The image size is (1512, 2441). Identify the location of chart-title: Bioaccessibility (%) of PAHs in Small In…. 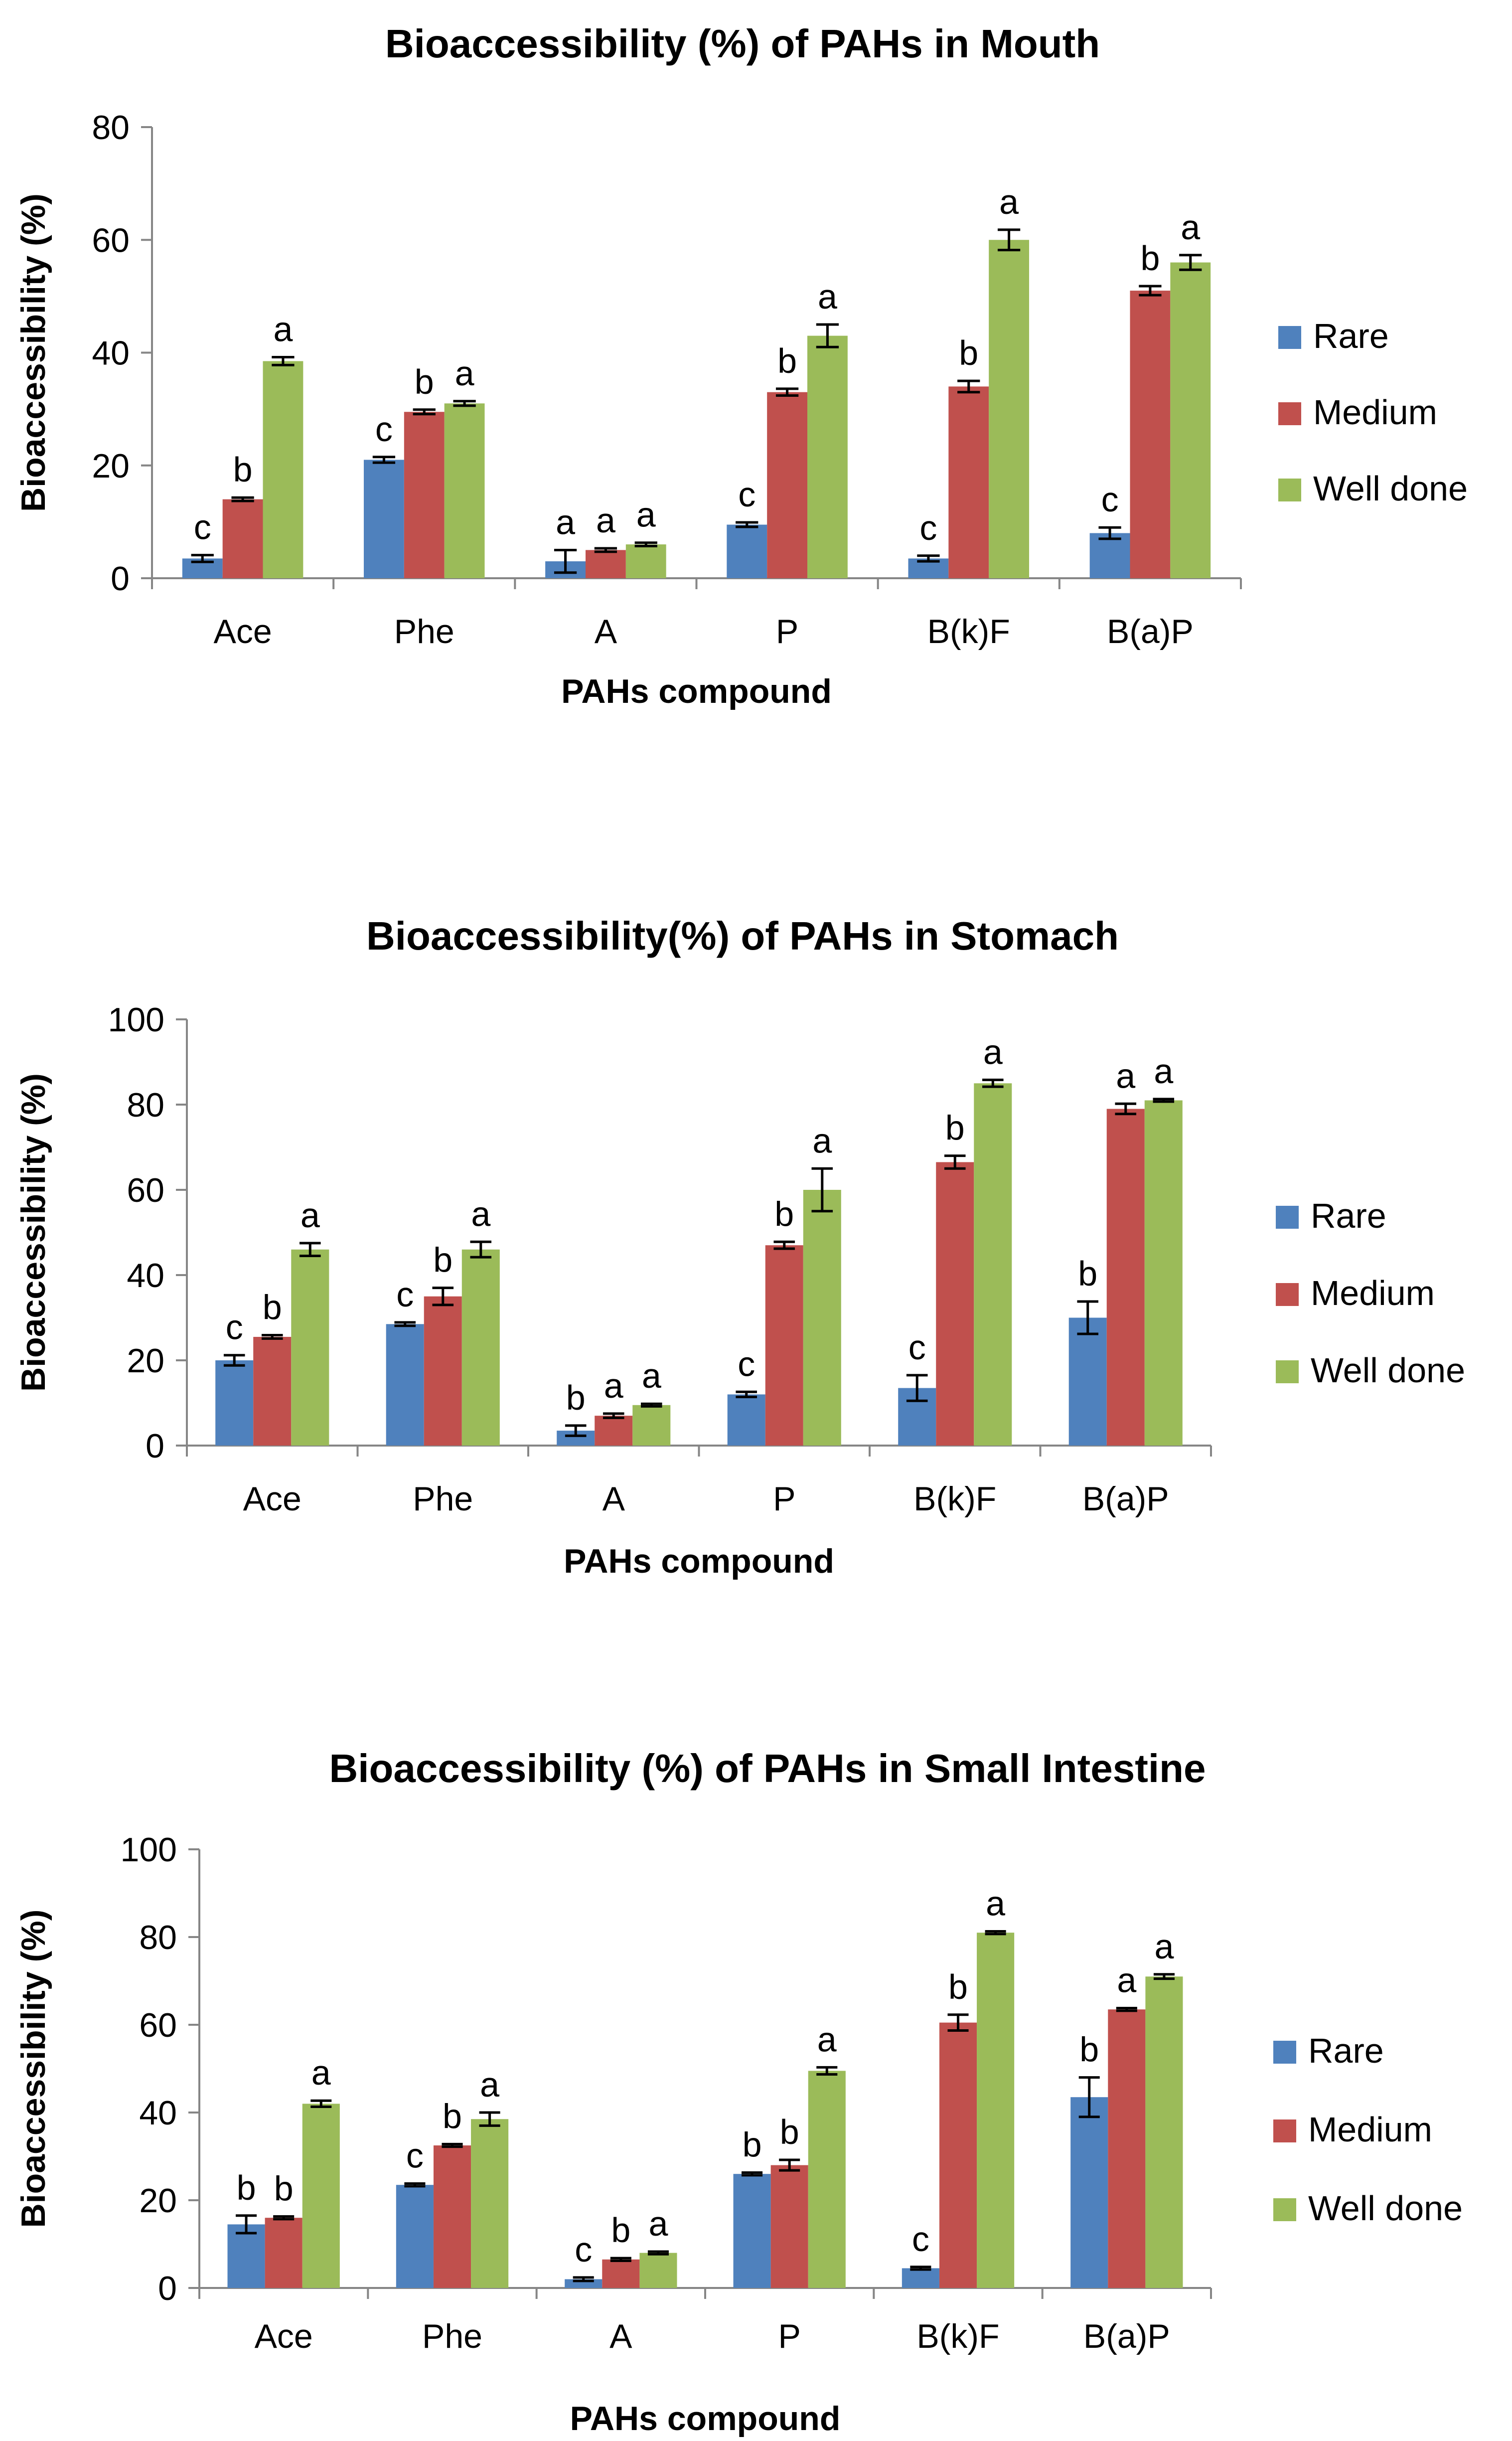
(767, 1768).